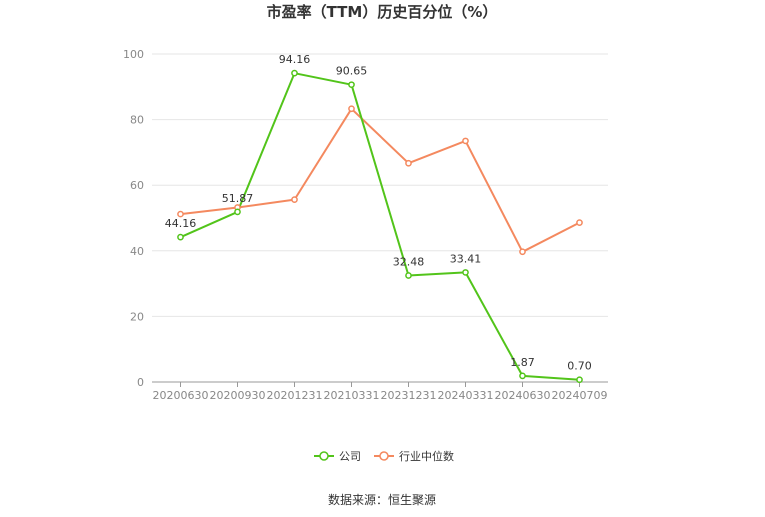 This screenshot has height=517, width=765. I want to click on y-tick-label: 80, so click(137, 120).